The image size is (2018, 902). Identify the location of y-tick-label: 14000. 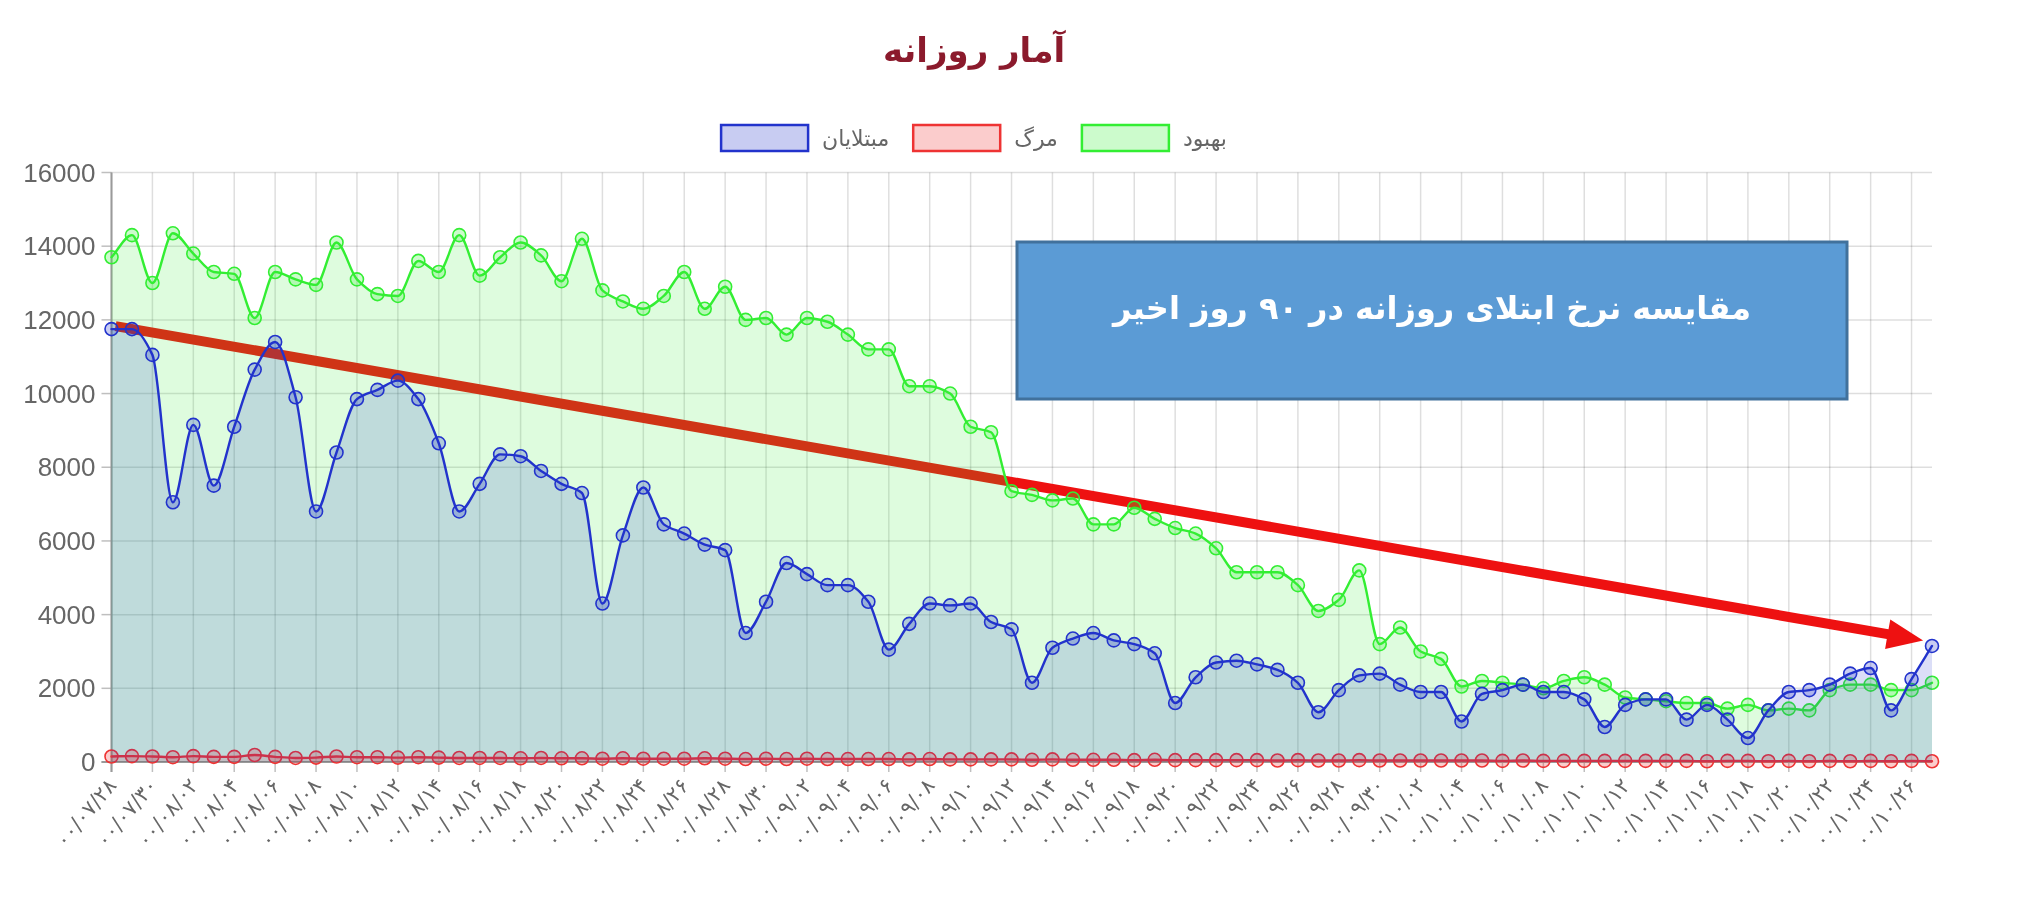
(59, 246).